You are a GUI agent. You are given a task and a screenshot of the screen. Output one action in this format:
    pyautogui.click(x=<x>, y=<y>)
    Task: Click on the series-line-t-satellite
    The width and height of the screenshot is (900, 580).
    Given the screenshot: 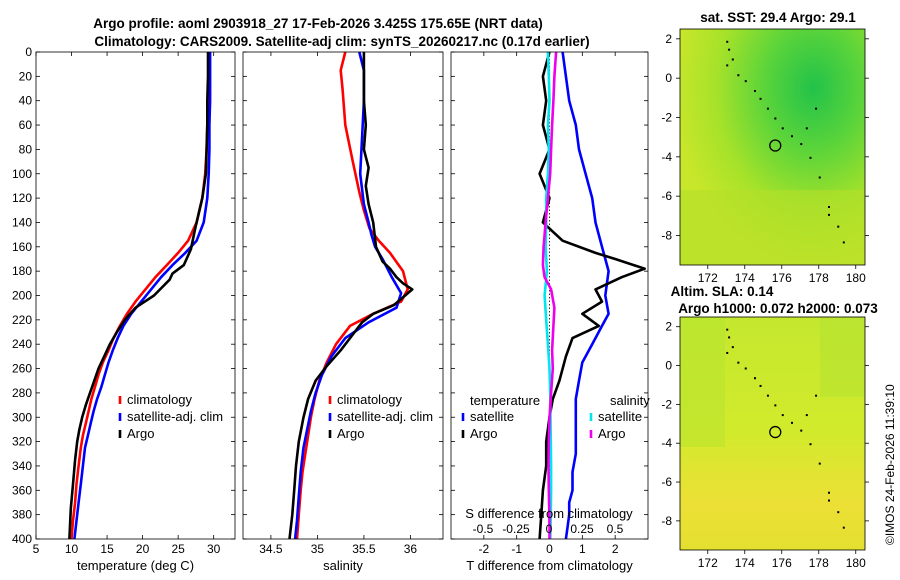 What is the action you would take?
    pyautogui.click(x=585, y=295)
    